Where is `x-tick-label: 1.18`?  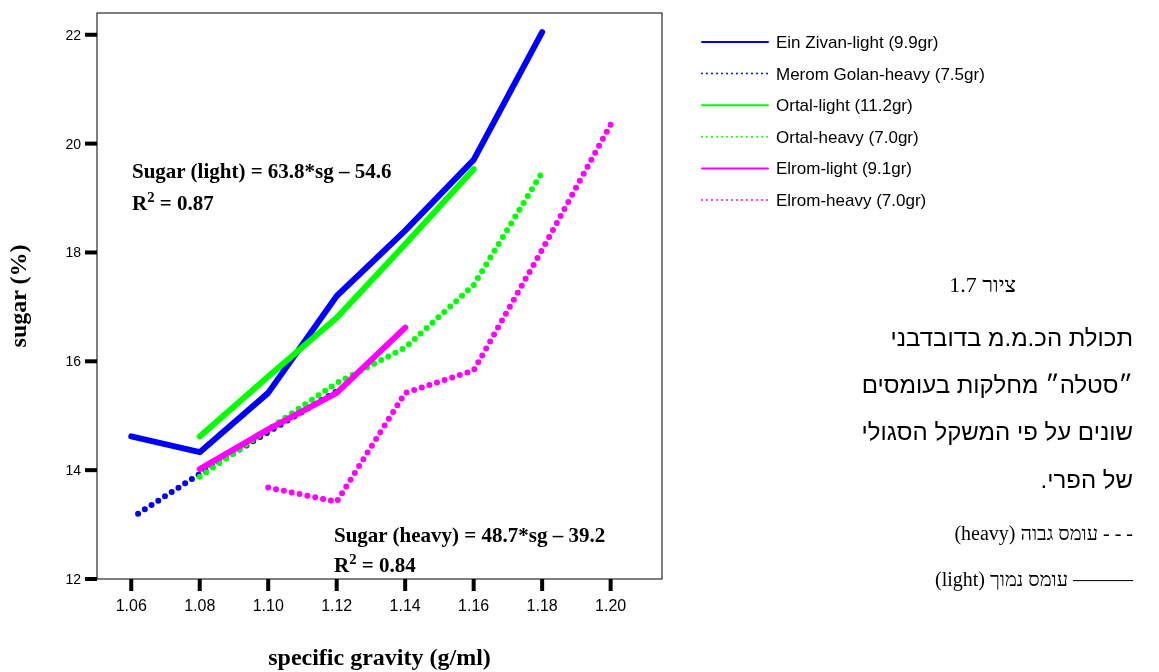
x-tick-label: 1.18 is located at coordinates (542, 605).